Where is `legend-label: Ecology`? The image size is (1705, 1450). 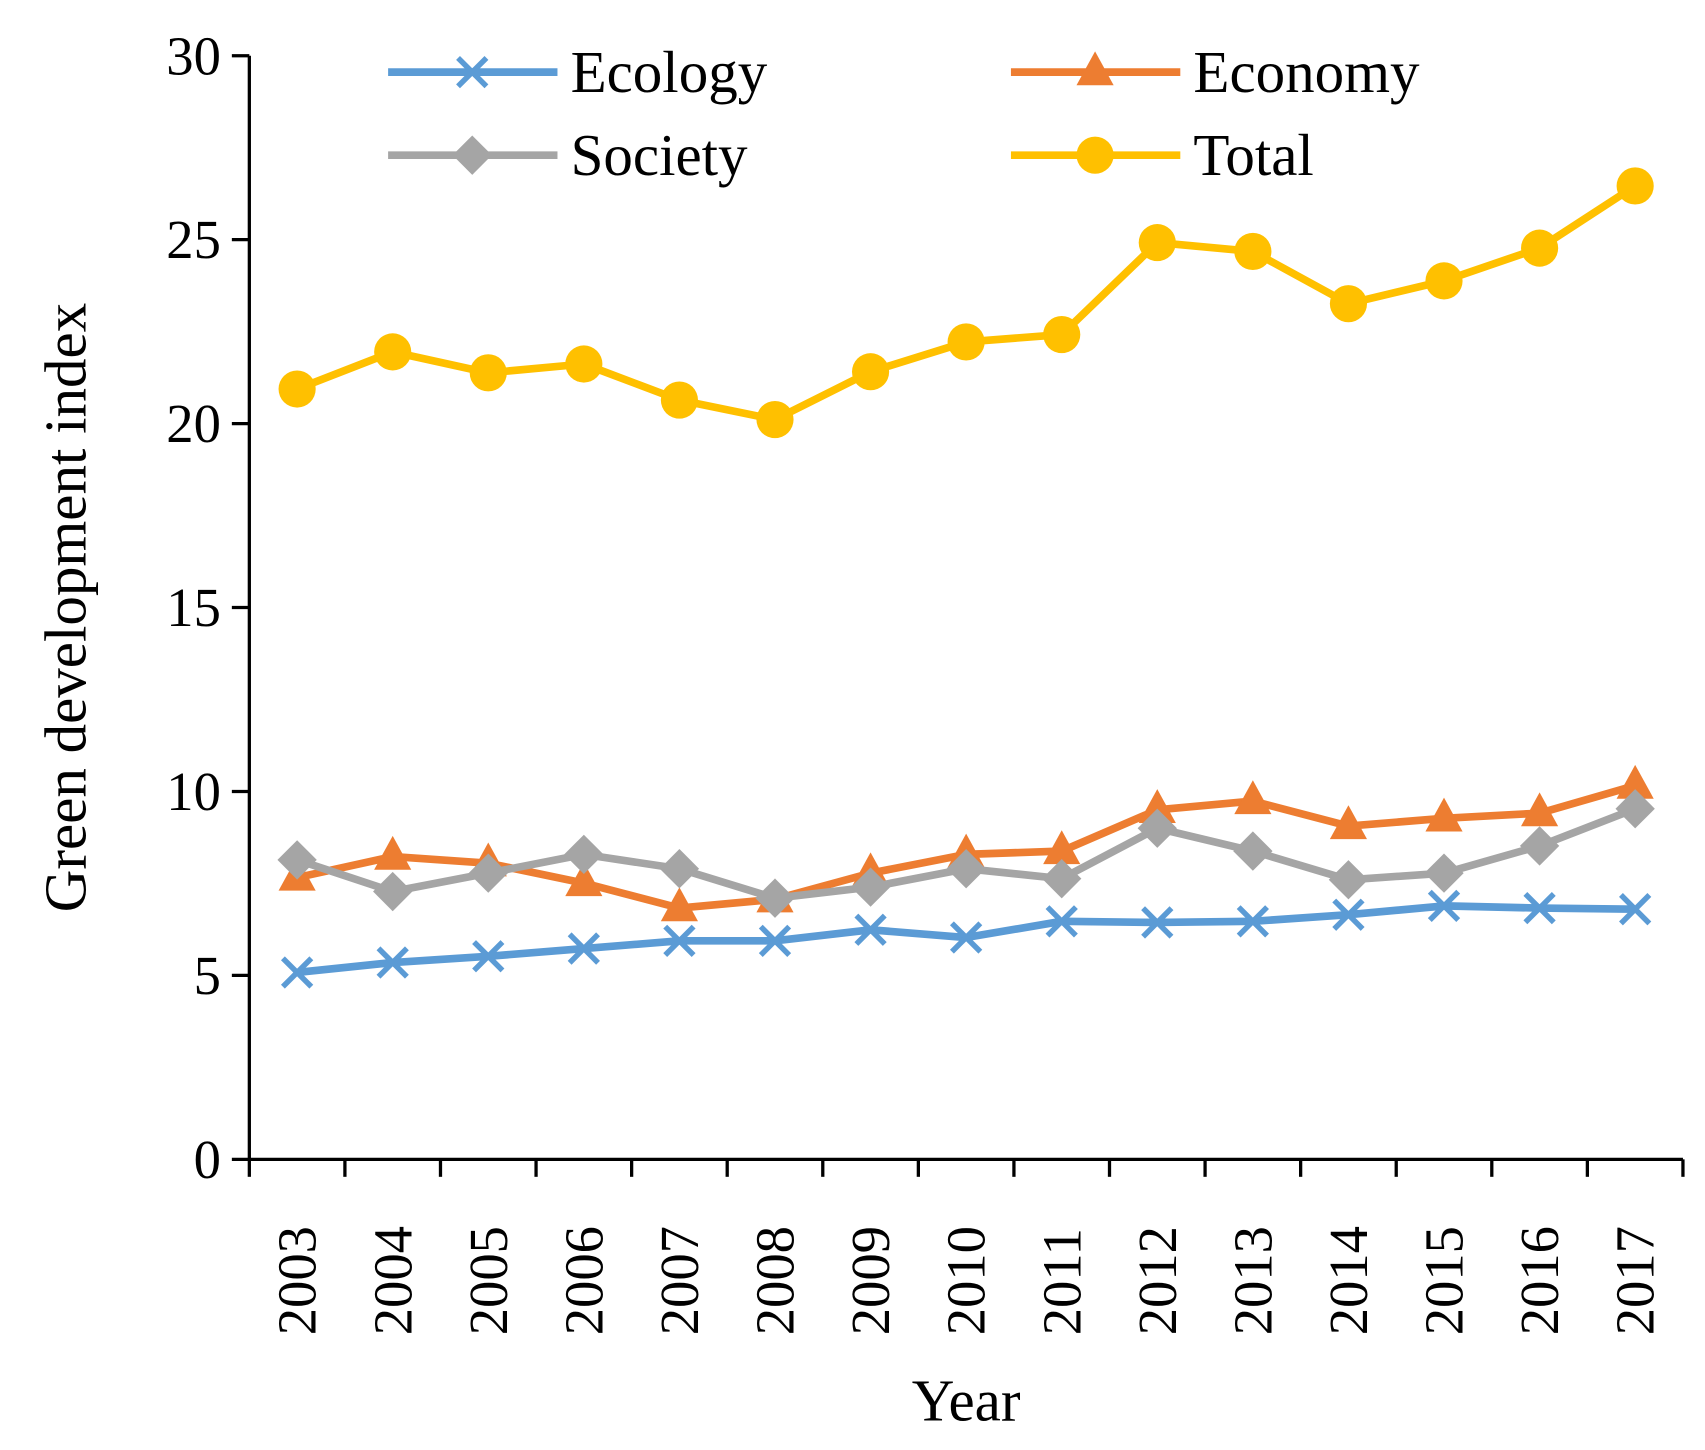 legend-label: Ecology is located at coordinates (669, 72).